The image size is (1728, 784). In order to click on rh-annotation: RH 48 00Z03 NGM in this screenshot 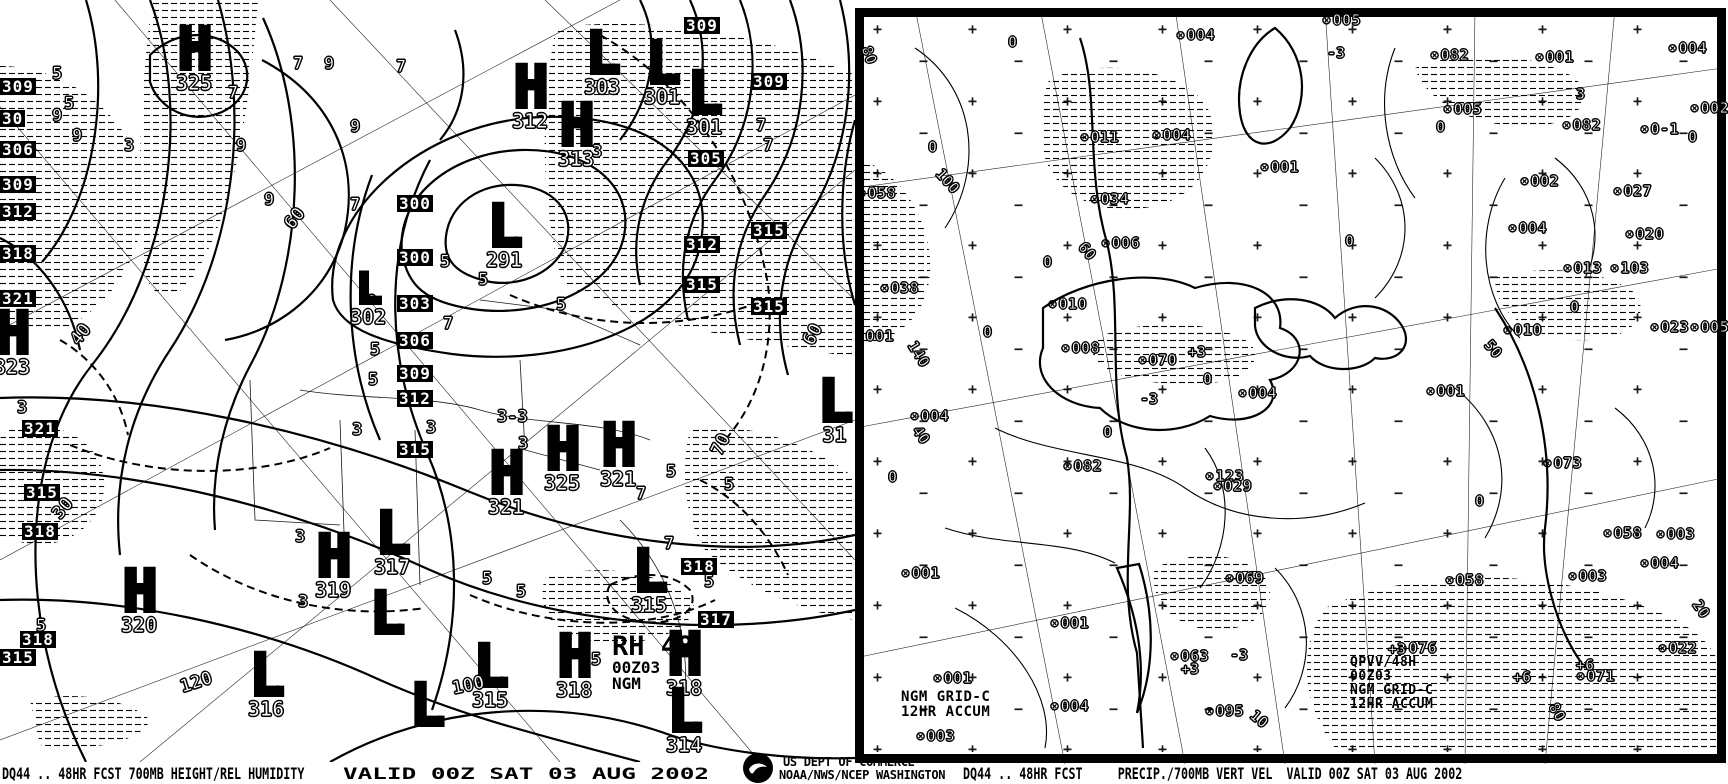, I will do `click(653, 662)`.